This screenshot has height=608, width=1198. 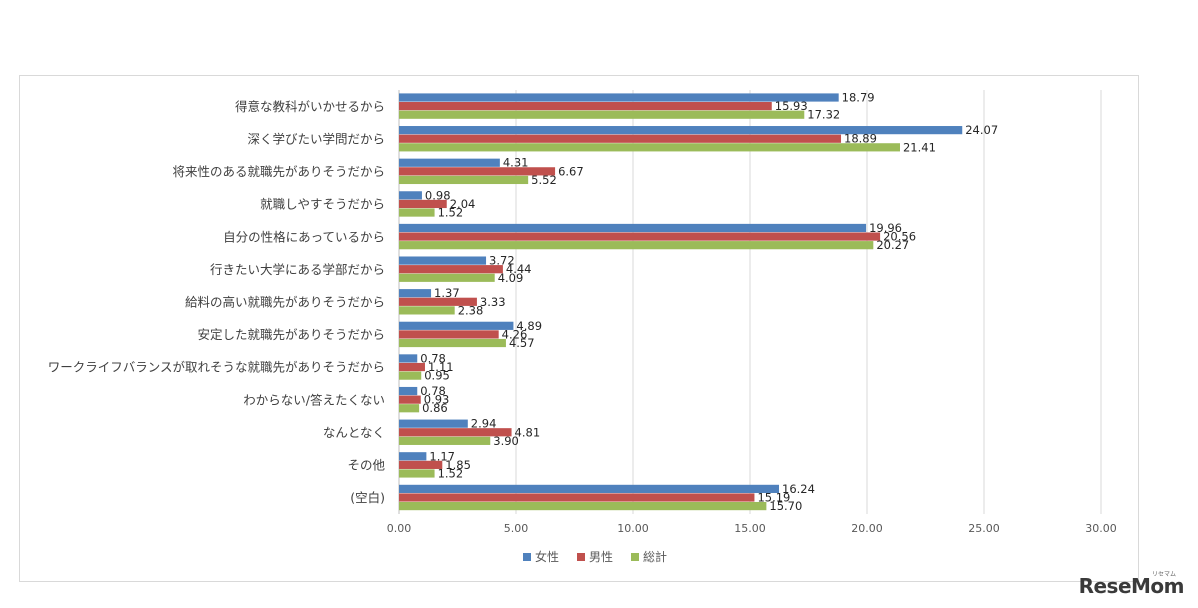 What do you see at coordinates (571, 171) in the screenshot?
I see `data-label: 6.67` at bounding box center [571, 171].